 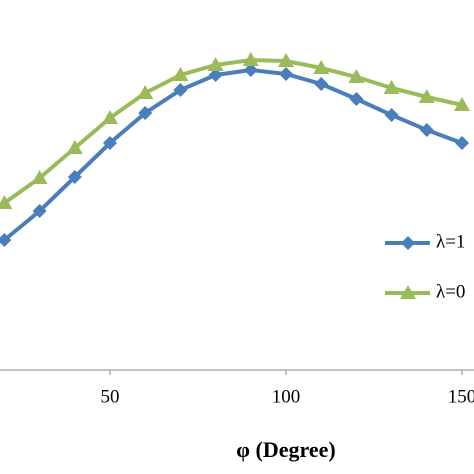 What do you see at coordinates (110, 396) in the screenshot?
I see `x-tick-label: 50` at bounding box center [110, 396].